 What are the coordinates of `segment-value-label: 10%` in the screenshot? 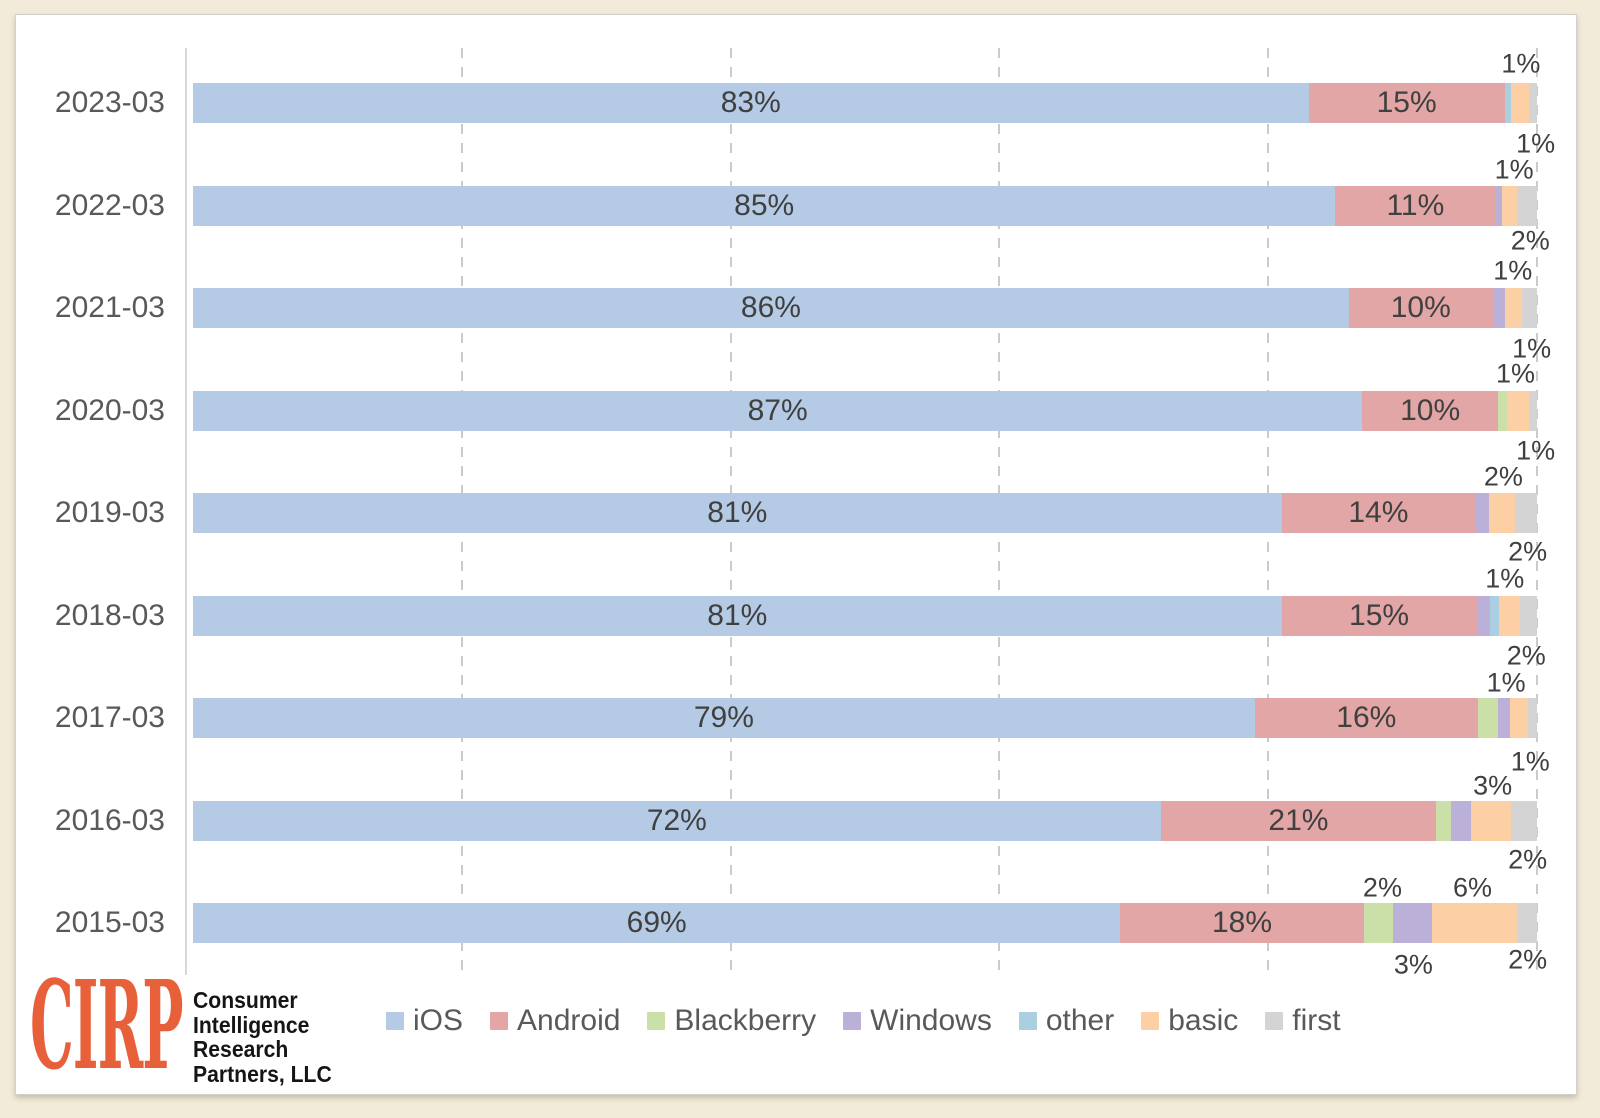 It's located at (1430, 410).